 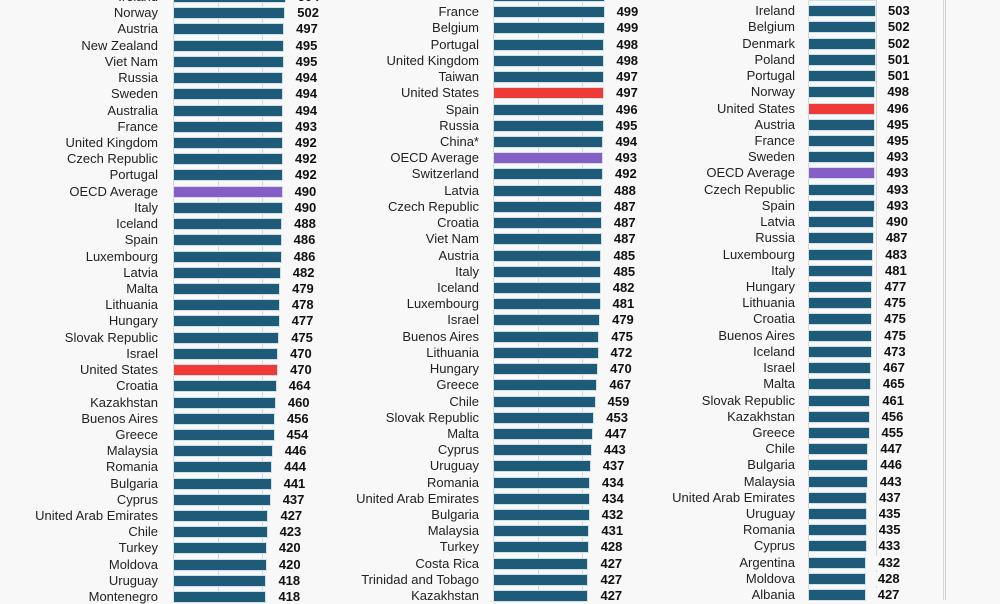 What do you see at coordinates (623, 320) in the screenshot?
I see `value-label: 479` at bounding box center [623, 320].